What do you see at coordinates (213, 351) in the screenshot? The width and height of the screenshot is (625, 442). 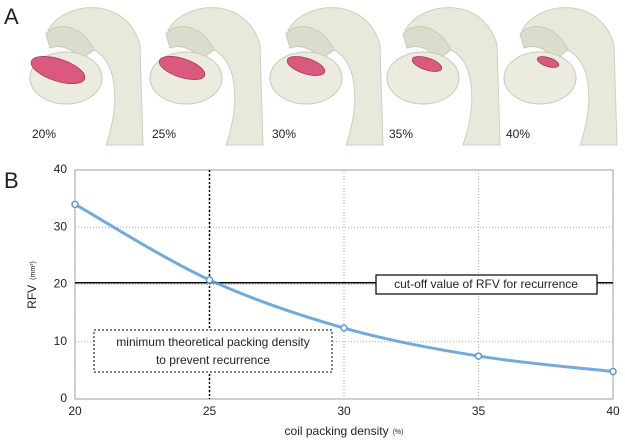 I see `threshold-annotation-box` at bounding box center [213, 351].